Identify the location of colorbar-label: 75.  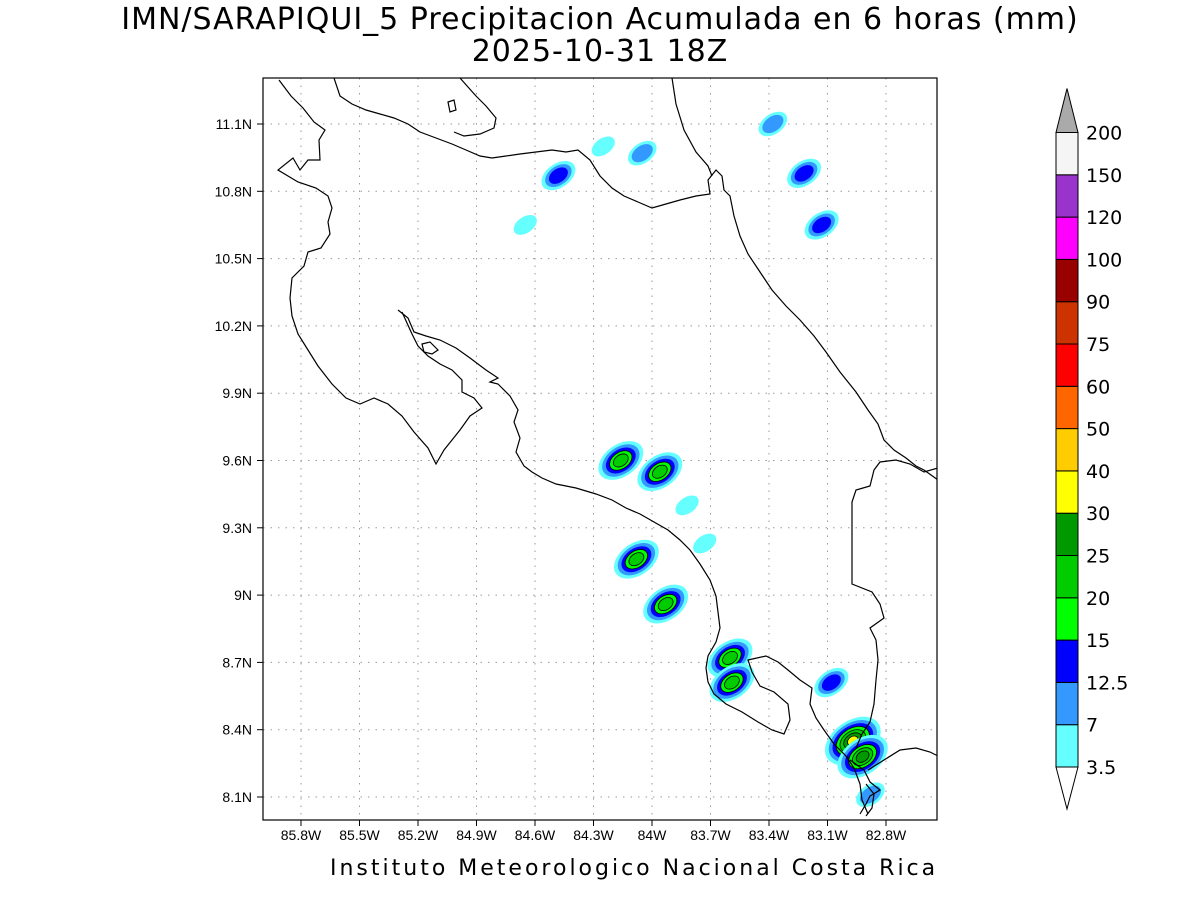
(1098, 345).